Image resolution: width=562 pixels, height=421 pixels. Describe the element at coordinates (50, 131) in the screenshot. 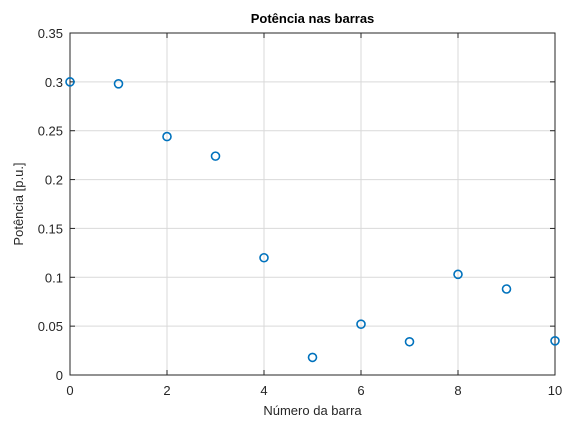

I see `y-tick-label: 0.25` at that location.